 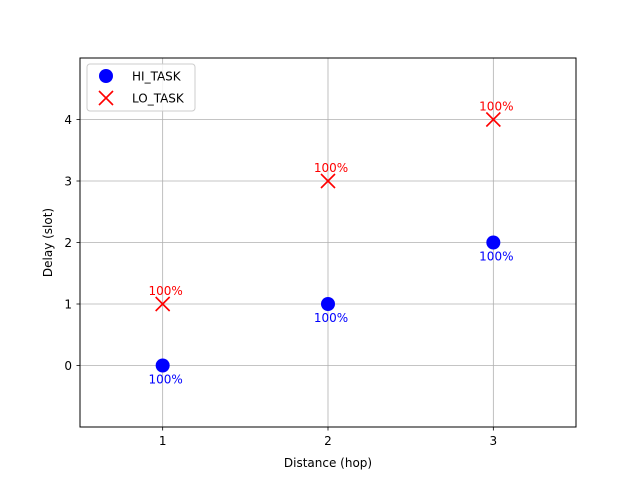 What do you see at coordinates (68, 305) in the screenshot?
I see `y-tick-label: 1` at bounding box center [68, 305].